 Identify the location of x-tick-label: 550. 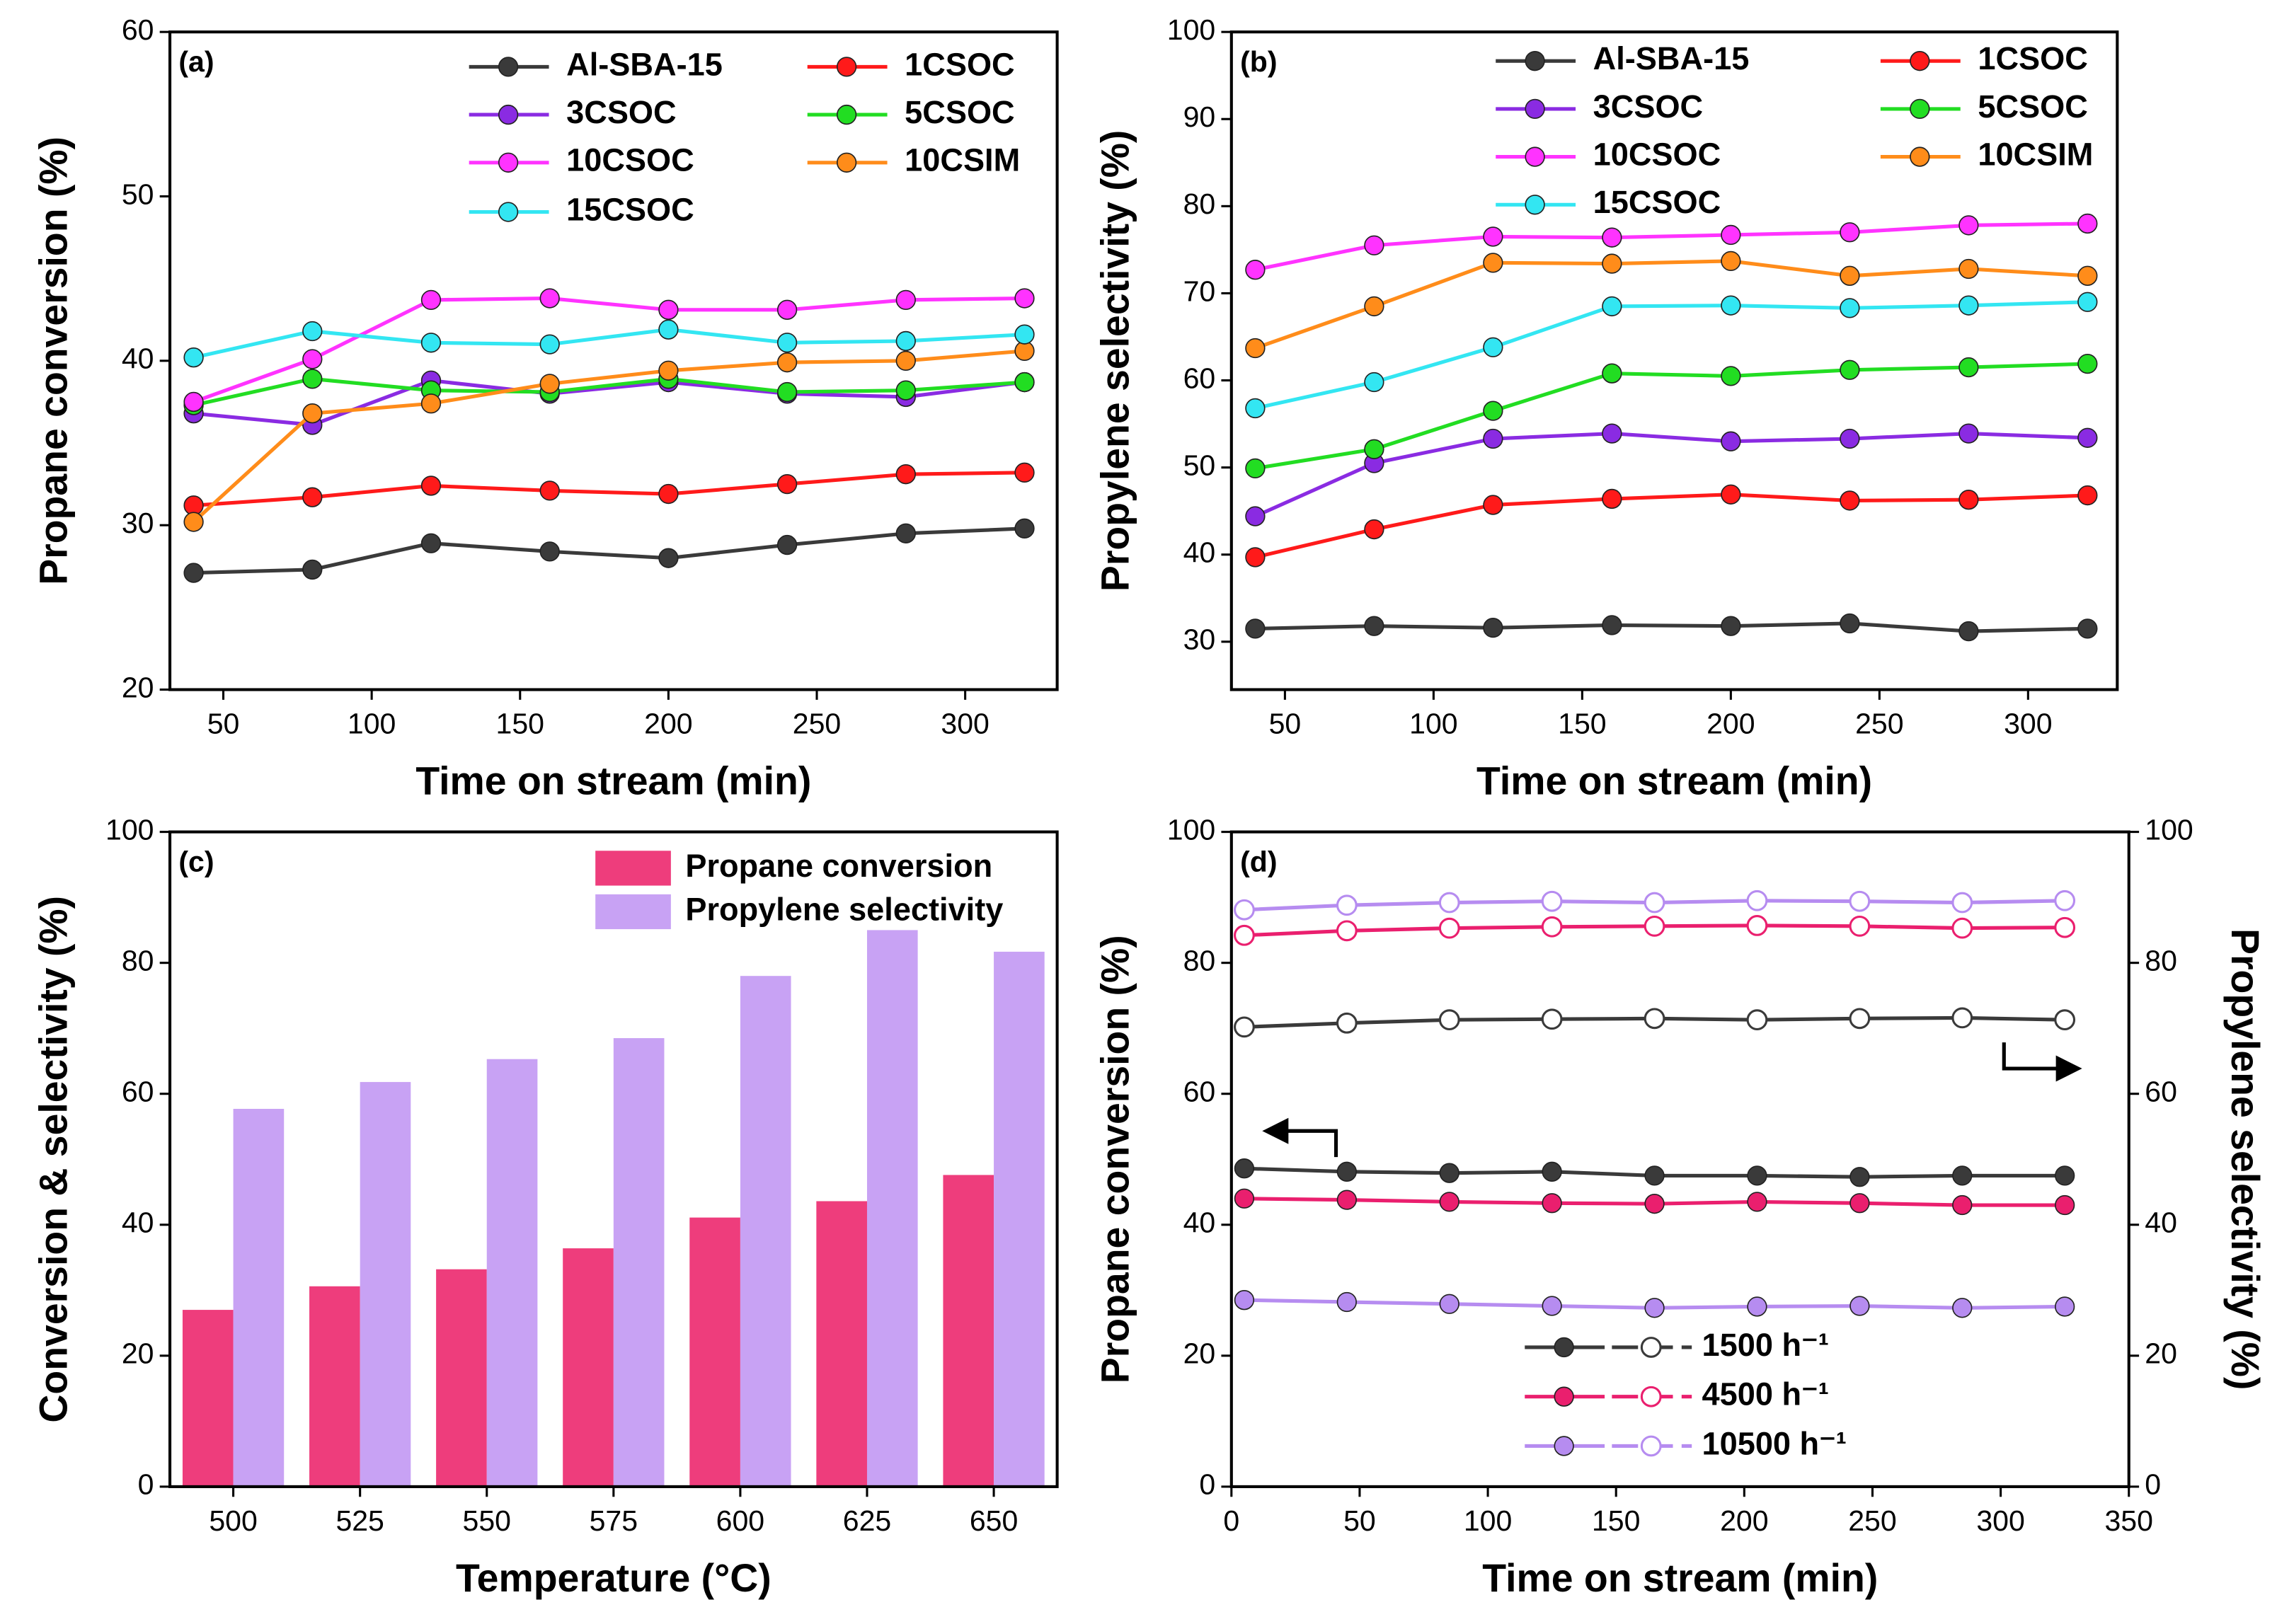
(487, 1520).